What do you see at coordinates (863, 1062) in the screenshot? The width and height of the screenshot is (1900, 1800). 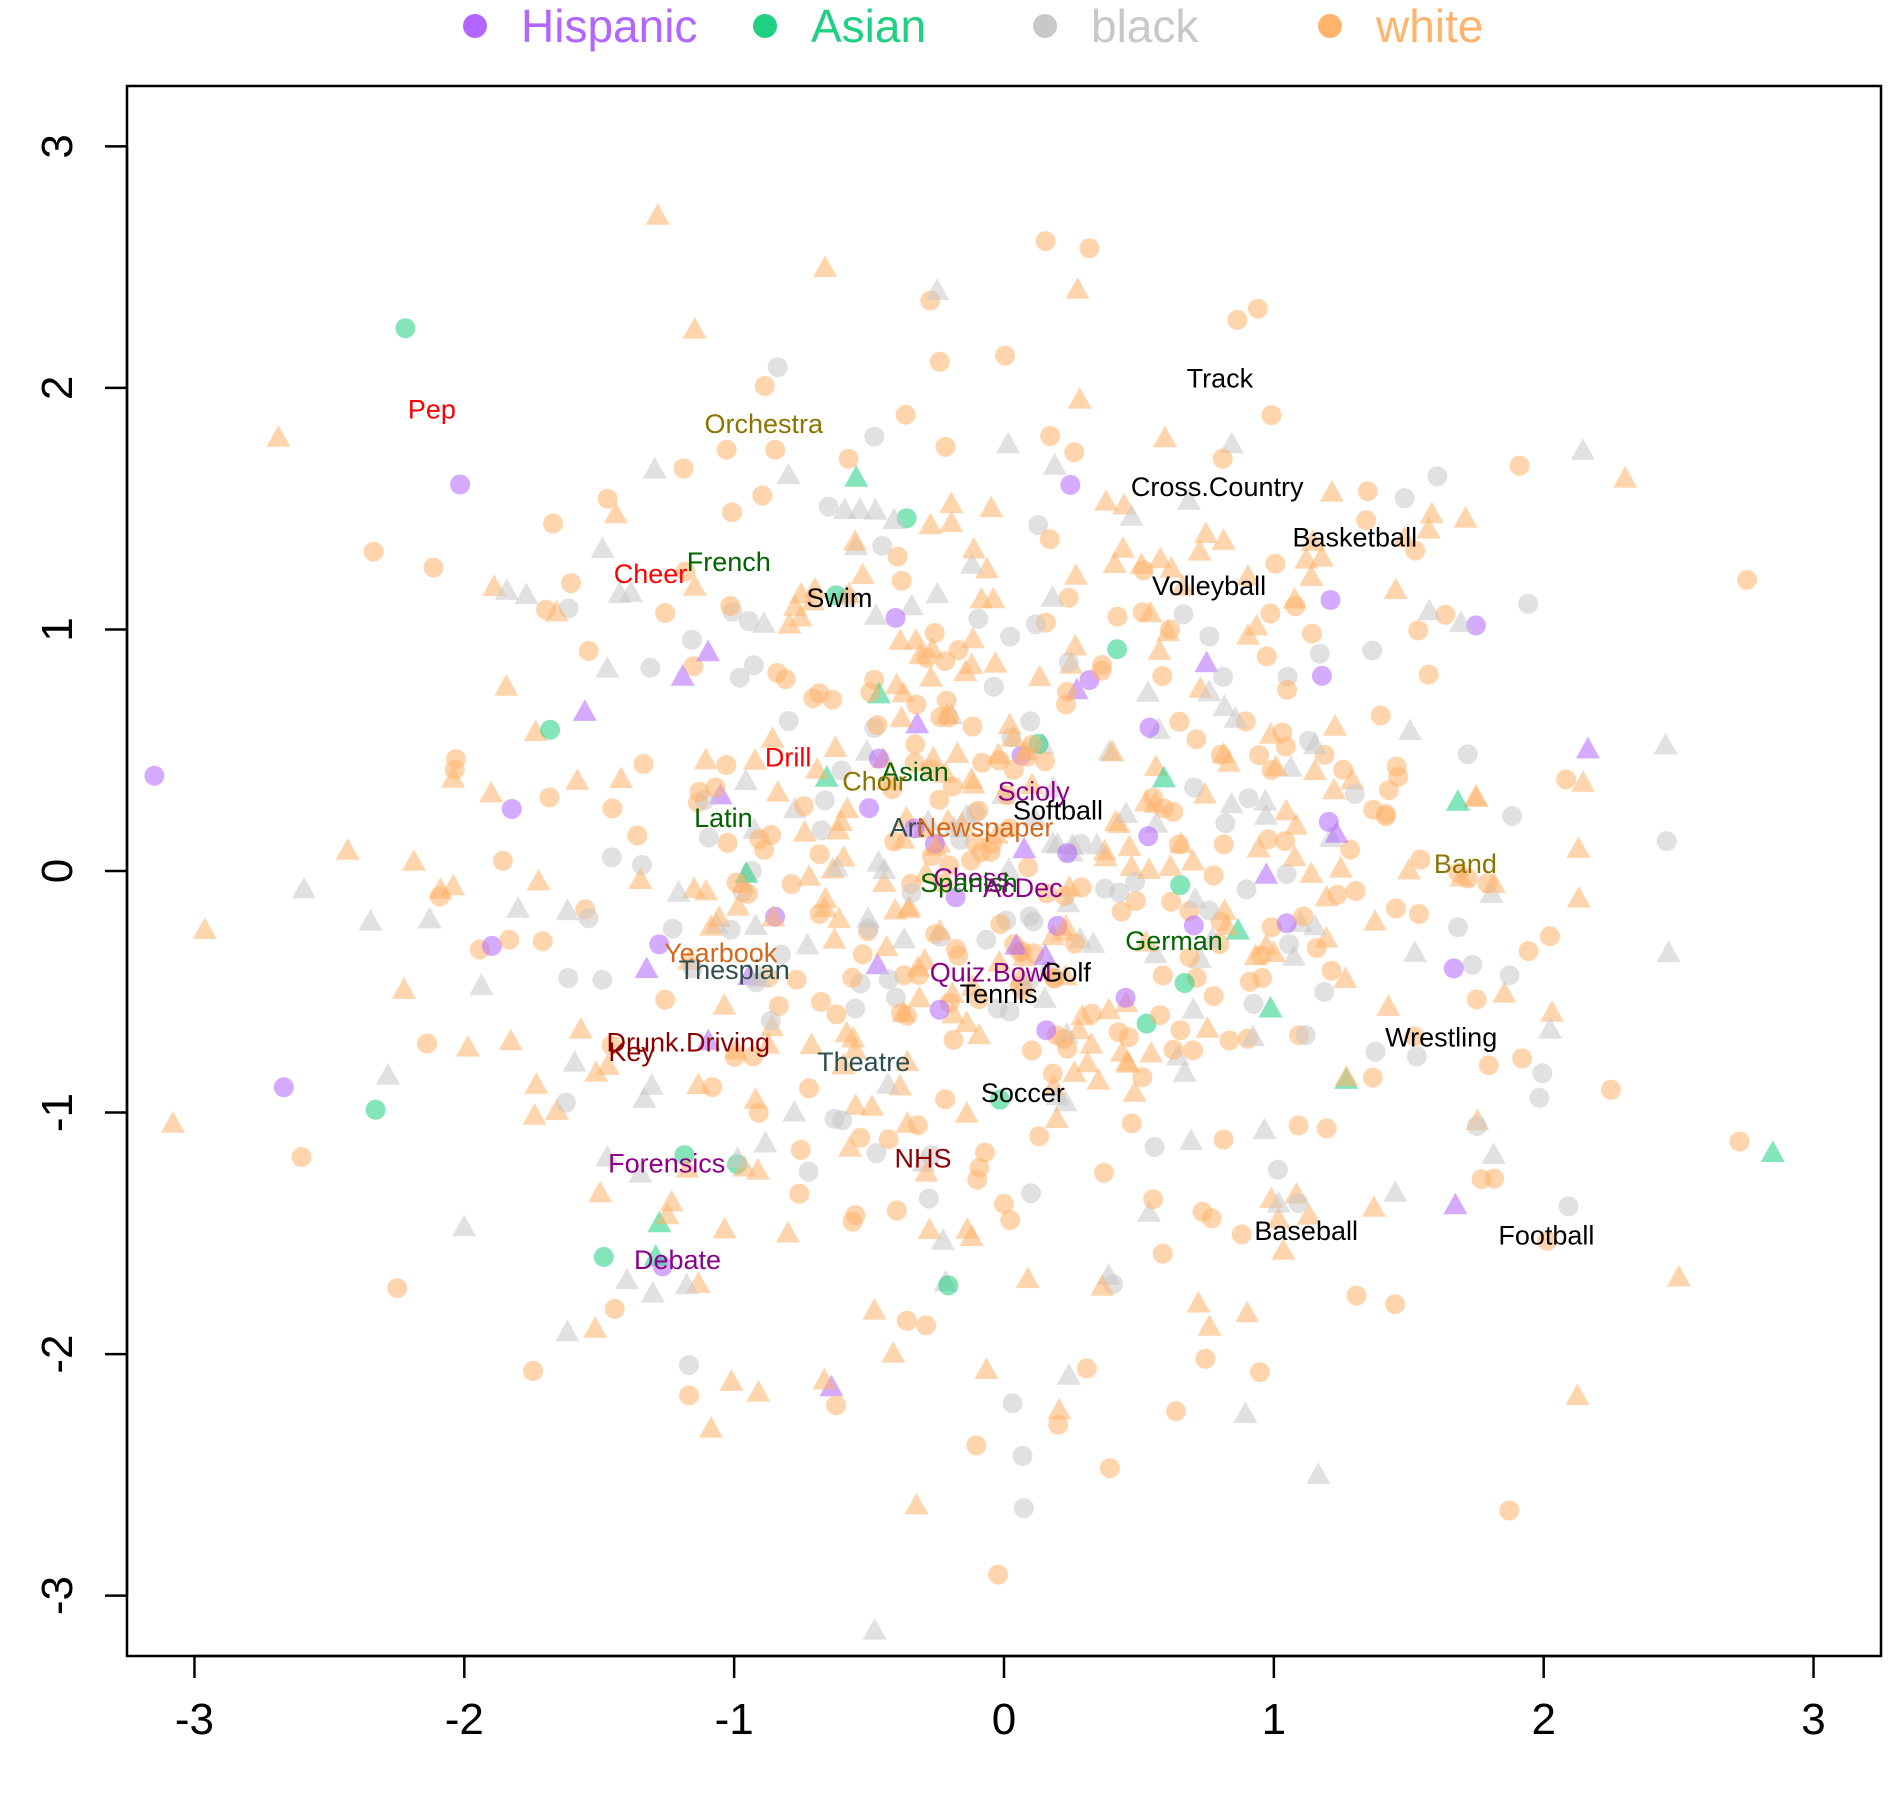 I see `club-label: Theatre` at bounding box center [863, 1062].